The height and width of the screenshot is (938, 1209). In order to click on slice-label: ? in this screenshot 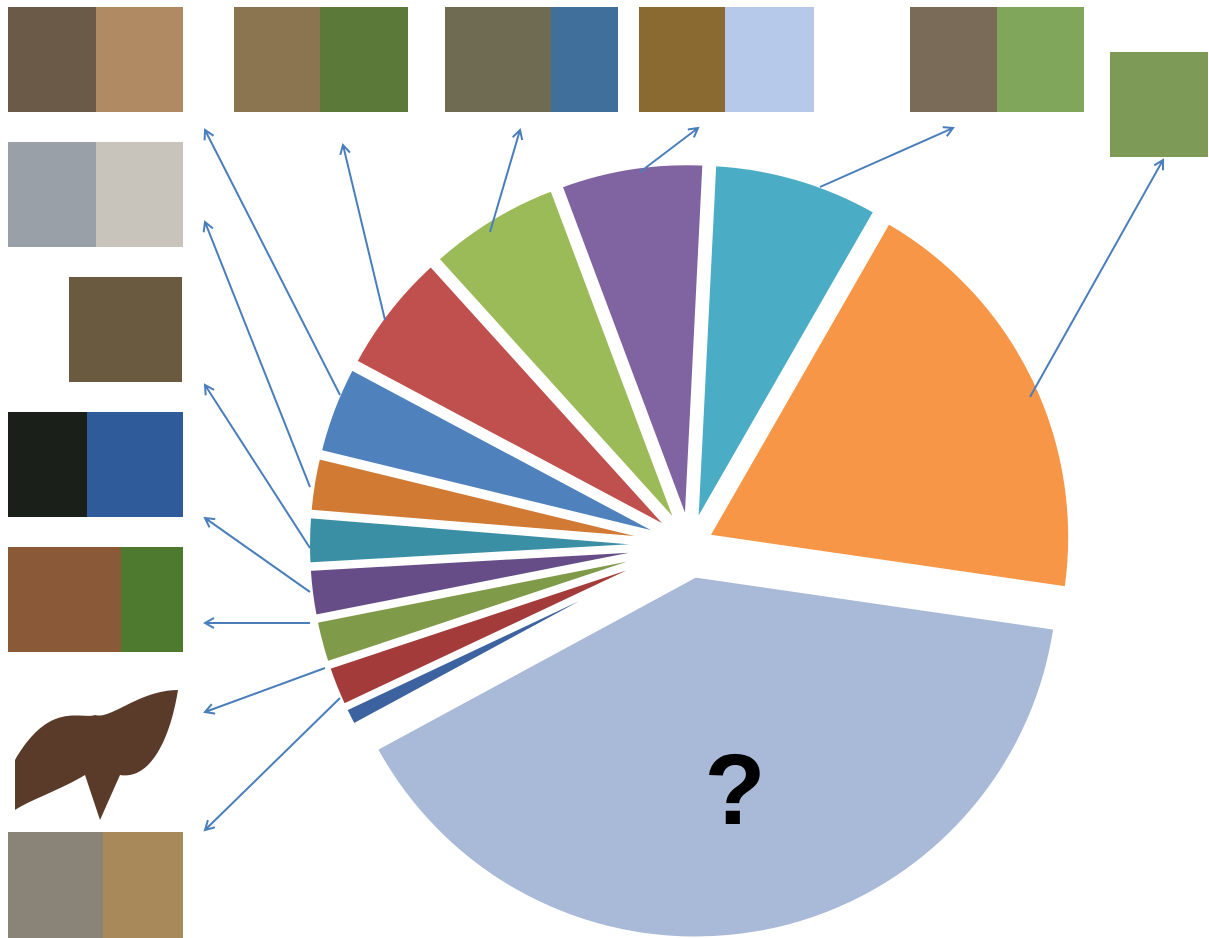, I will do `click(734, 790)`.